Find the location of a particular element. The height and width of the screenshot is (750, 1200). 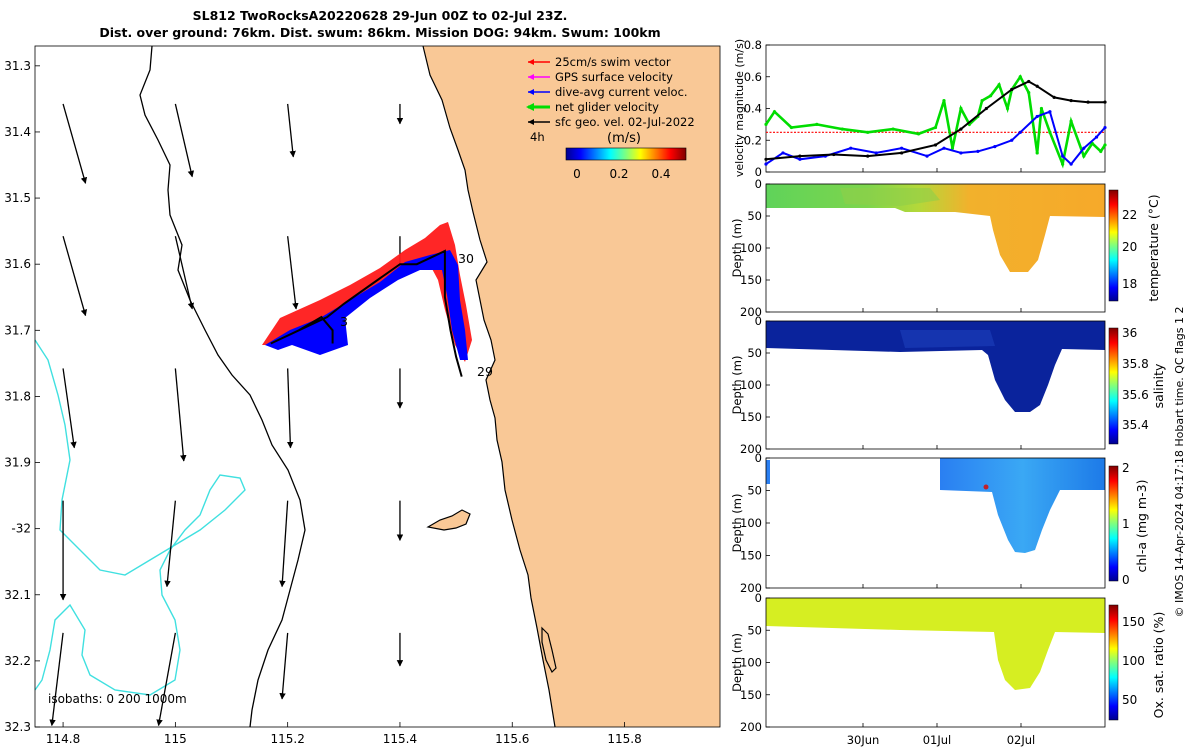

oxygen-cbar-tick: 100 is located at coordinates (1133, 661).